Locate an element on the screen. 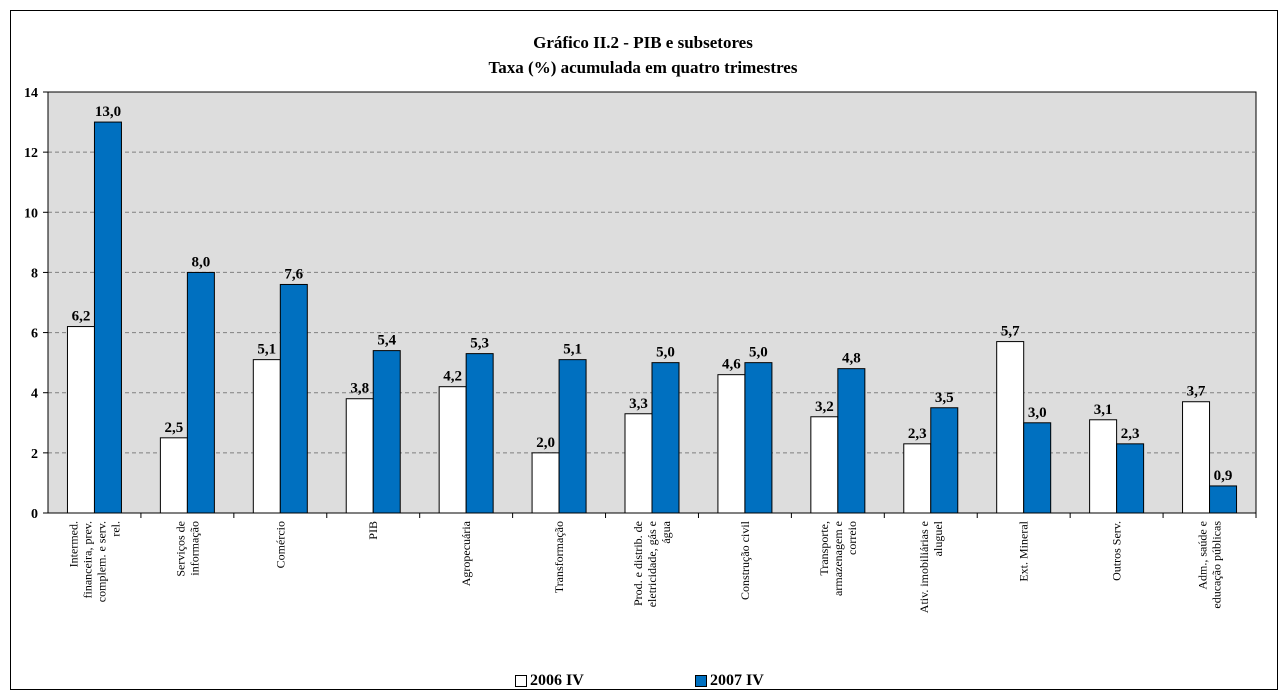 The width and height of the screenshot is (1286, 693). x-tick-label: Serviços deinformação is located at coordinates (187, 549).